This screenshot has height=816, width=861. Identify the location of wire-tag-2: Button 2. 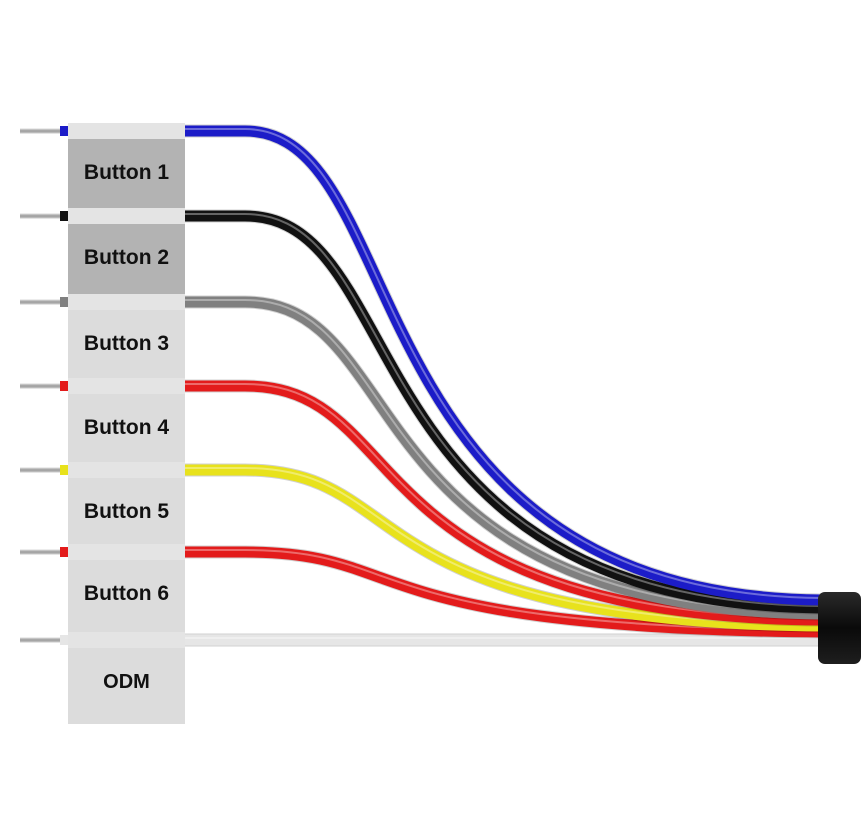
(126, 254).